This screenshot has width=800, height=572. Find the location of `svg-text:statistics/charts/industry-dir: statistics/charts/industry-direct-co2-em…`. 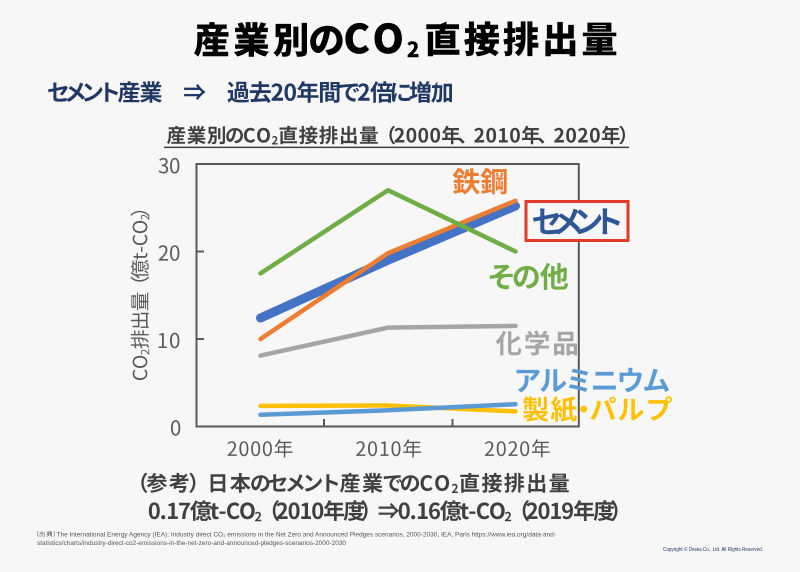

svg-text:statistics/charts/industry-dir: statistics/charts/industry-direct-co2-em… is located at coordinates (192, 543).